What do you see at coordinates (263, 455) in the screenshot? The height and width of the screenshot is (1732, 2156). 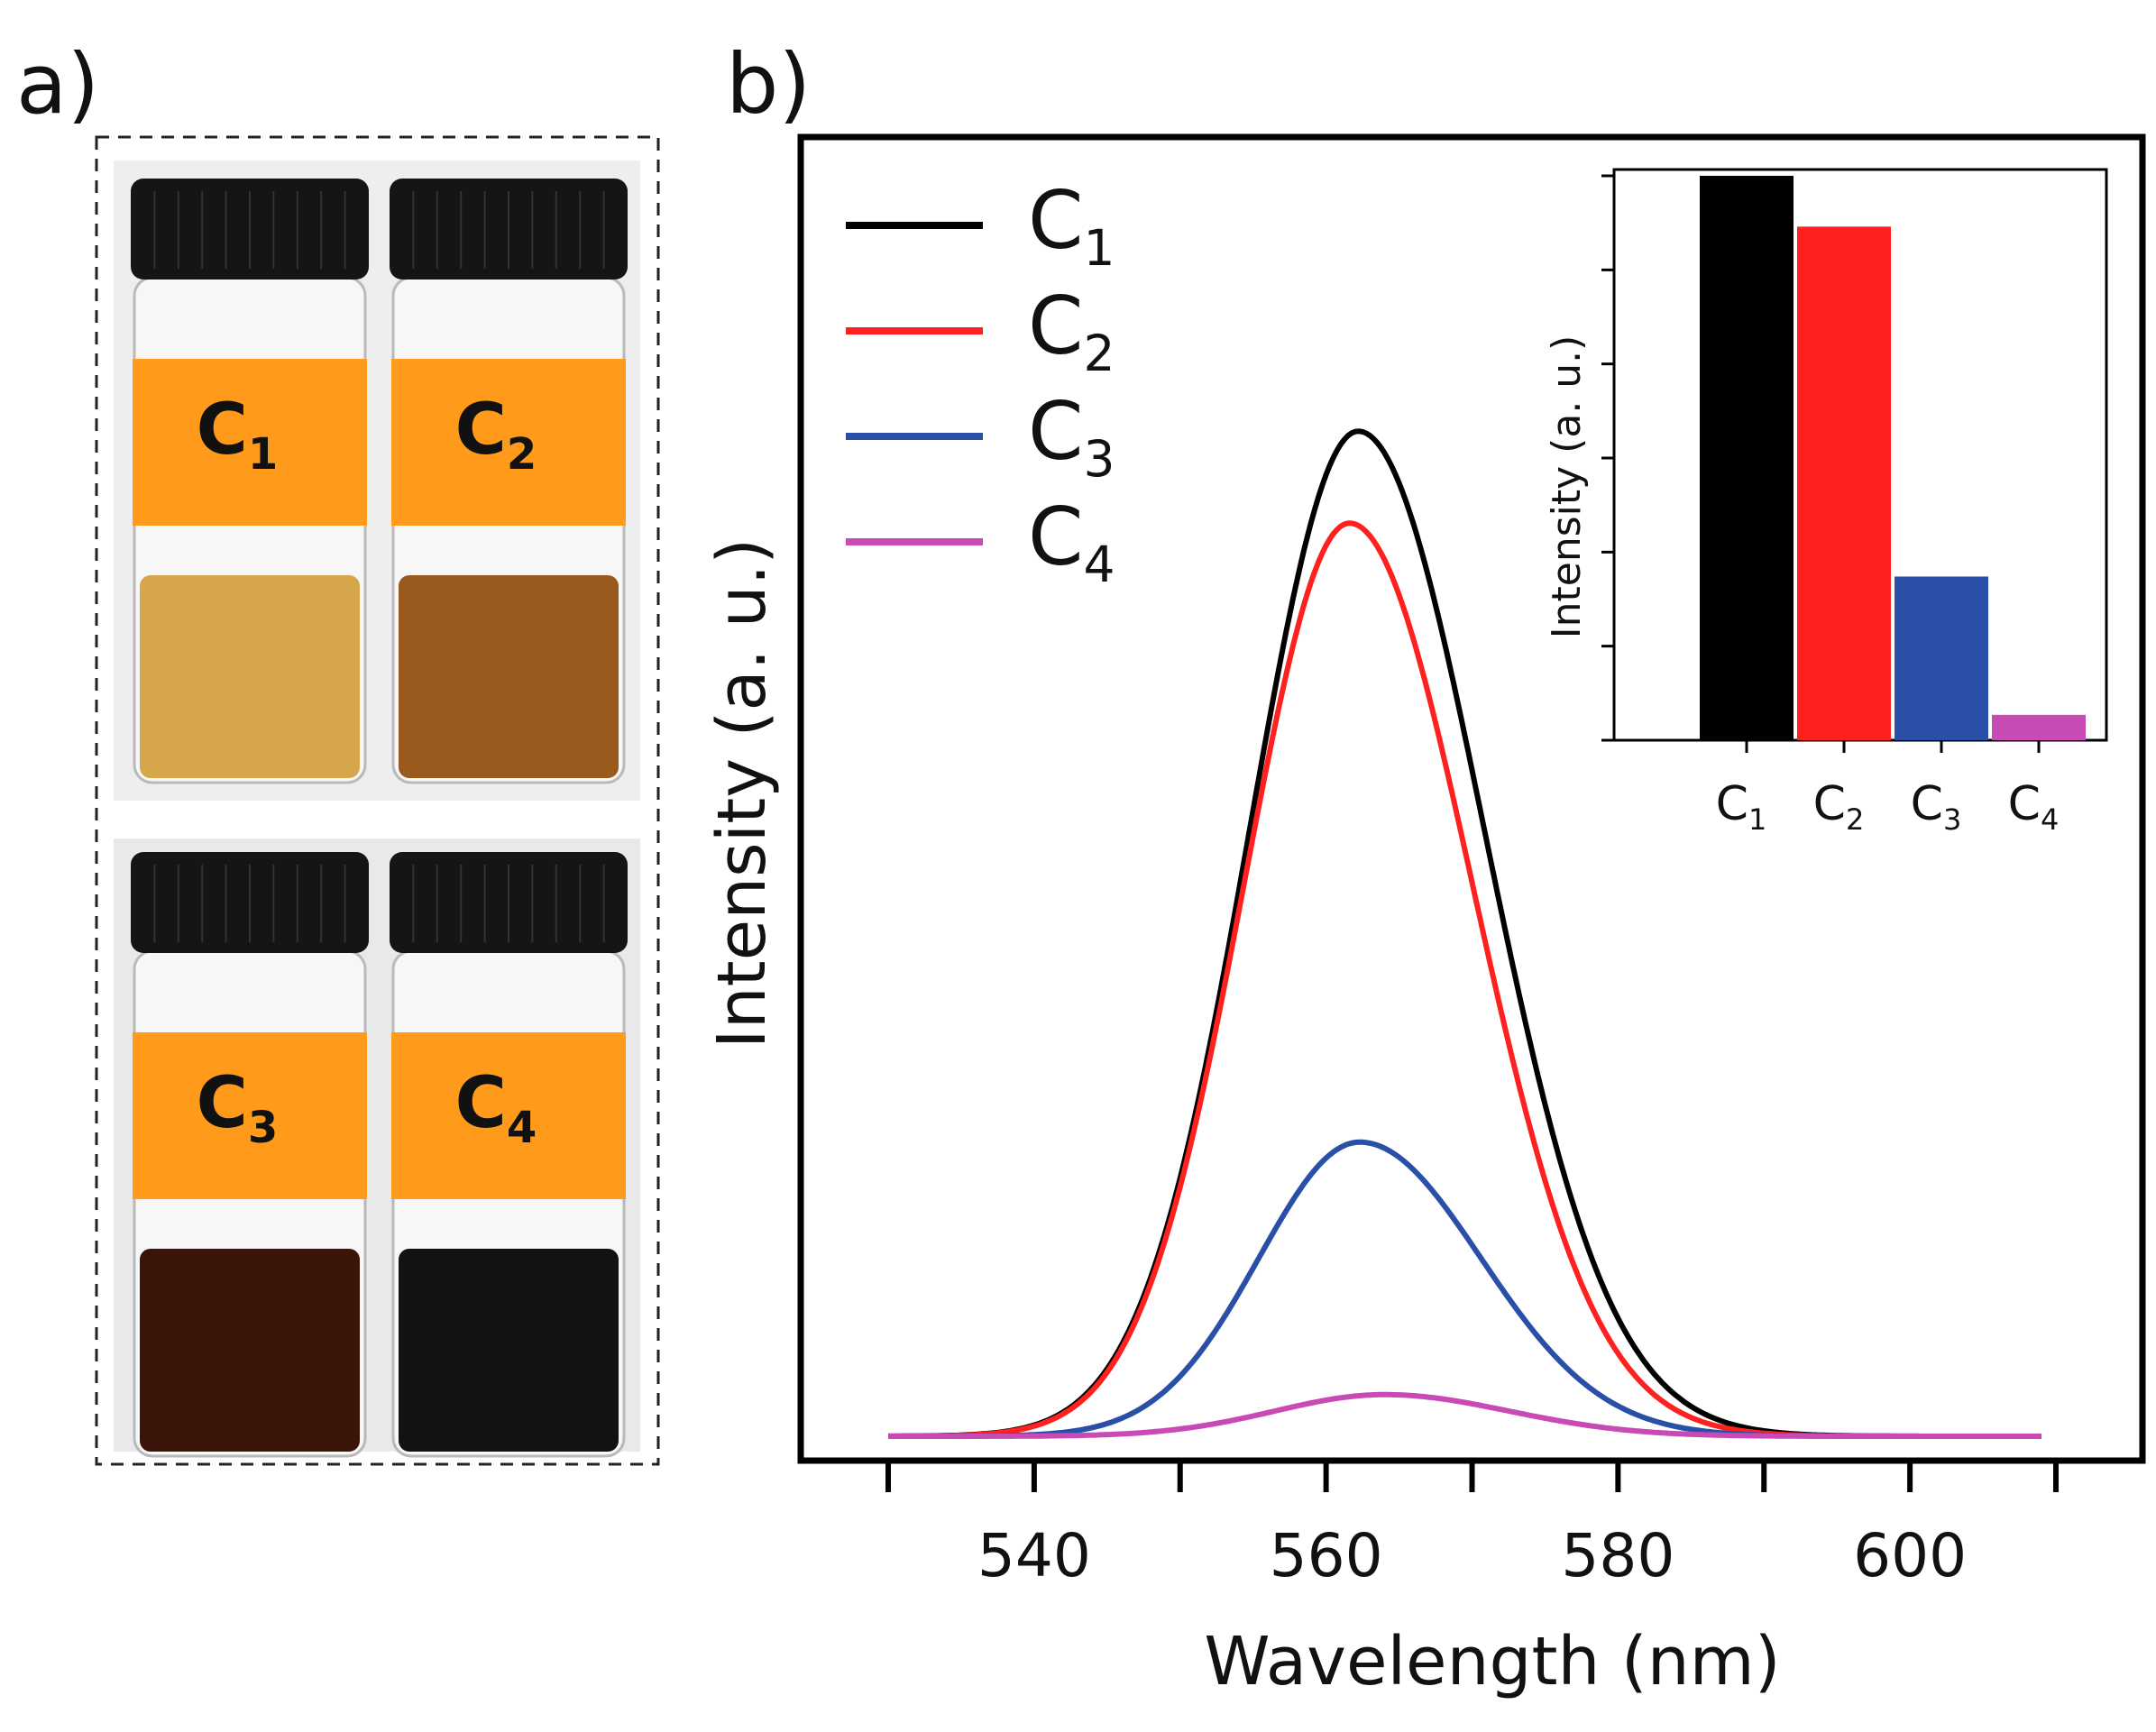 I see `vial-label-text-subscript: 1` at bounding box center [263, 455].